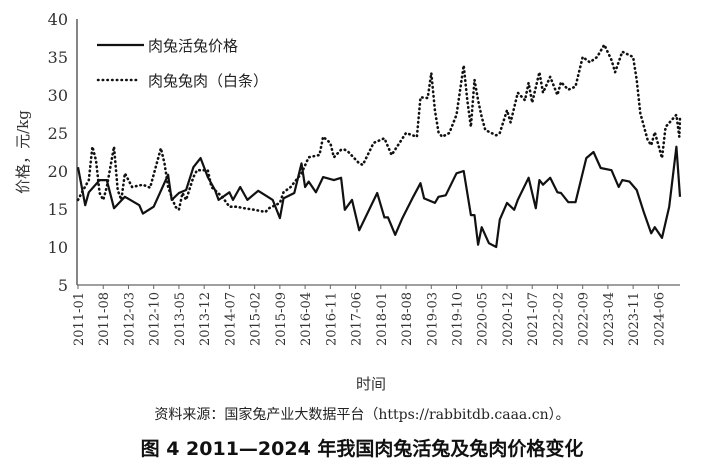 The image size is (724, 474). What do you see at coordinates (180, 319) in the screenshot?
I see `x-tick-label: 2013-05` at bounding box center [180, 319].